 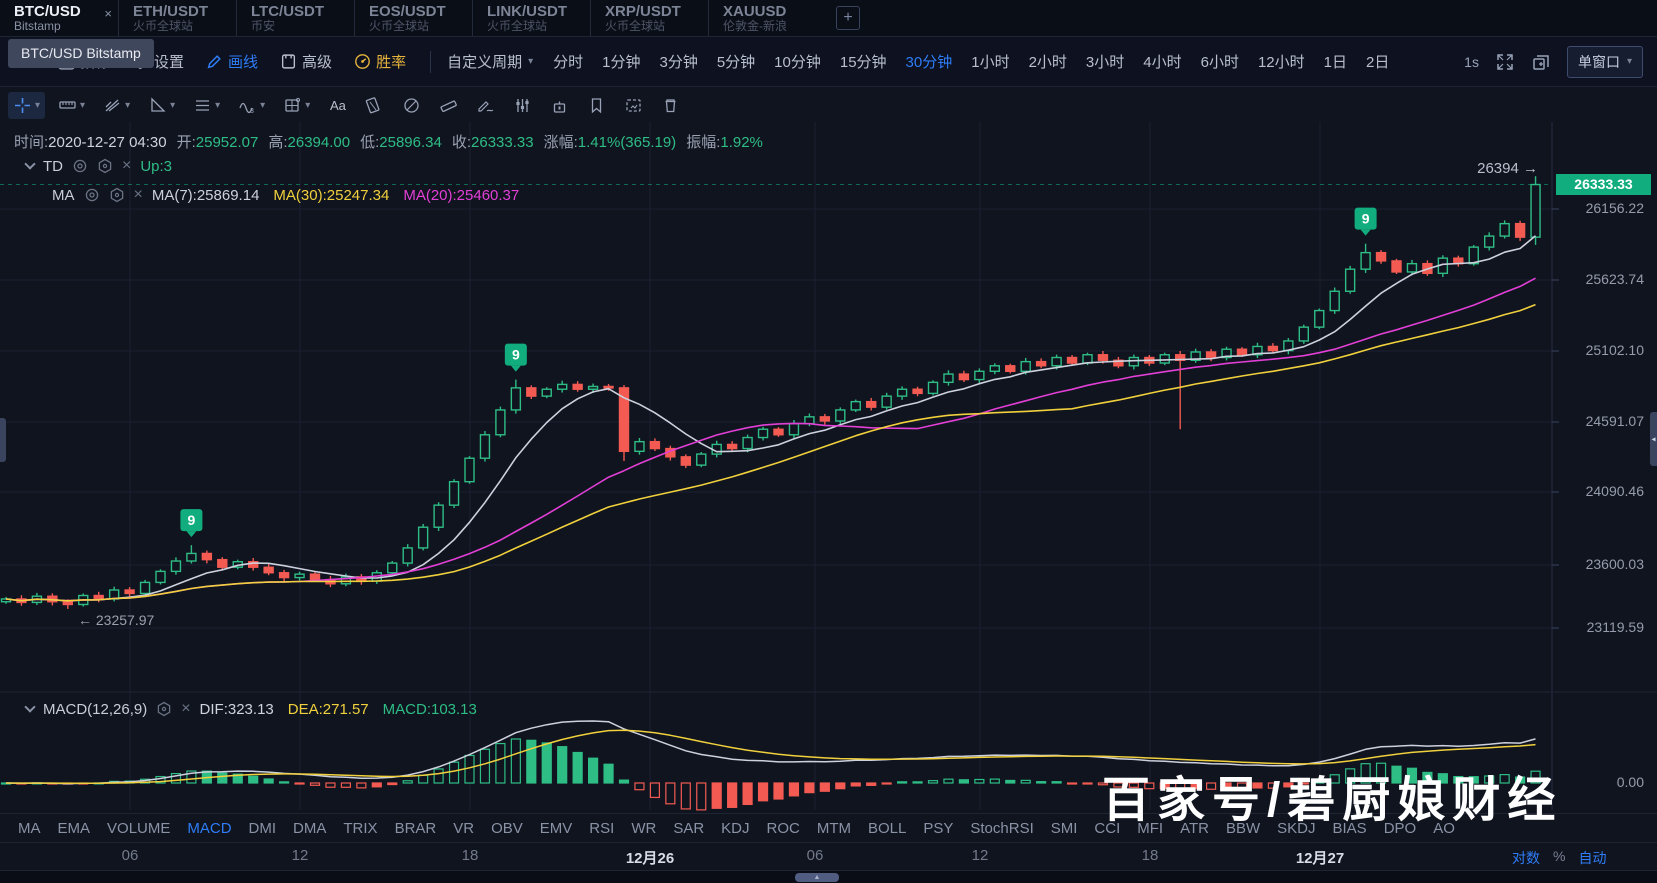 I want to click on indicator-tab-skdj: SKDJ, so click(x=1296, y=828).